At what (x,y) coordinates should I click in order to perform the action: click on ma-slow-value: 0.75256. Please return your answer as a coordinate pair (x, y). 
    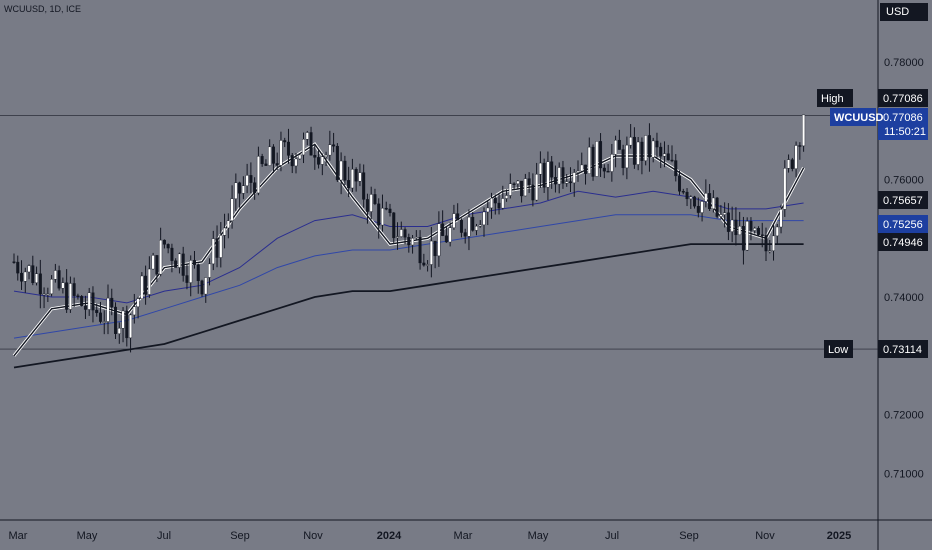
    Looking at the image, I should click on (903, 225).